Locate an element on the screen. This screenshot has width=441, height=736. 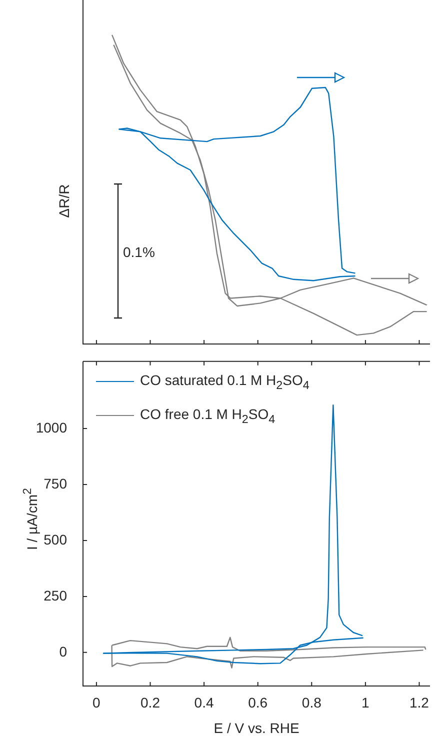
x-tick-label: 0.2 is located at coordinates (150, 702).